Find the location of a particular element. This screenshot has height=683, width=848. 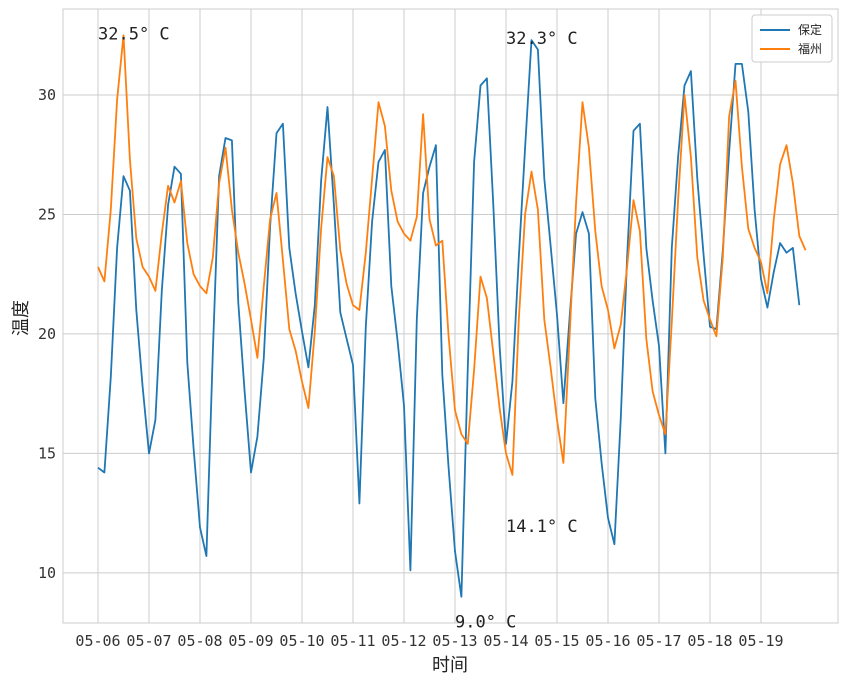

legend: 保定 福州 is located at coordinates (792, 38).